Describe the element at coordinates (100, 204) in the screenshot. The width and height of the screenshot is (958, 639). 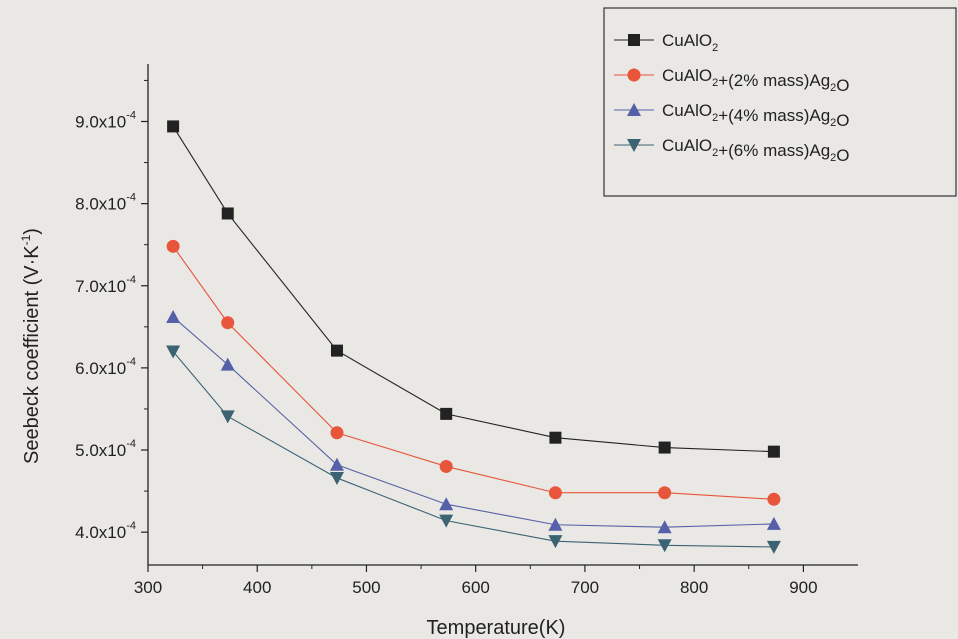
I see `y-tick-mantissa: 8.0x10` at that location.